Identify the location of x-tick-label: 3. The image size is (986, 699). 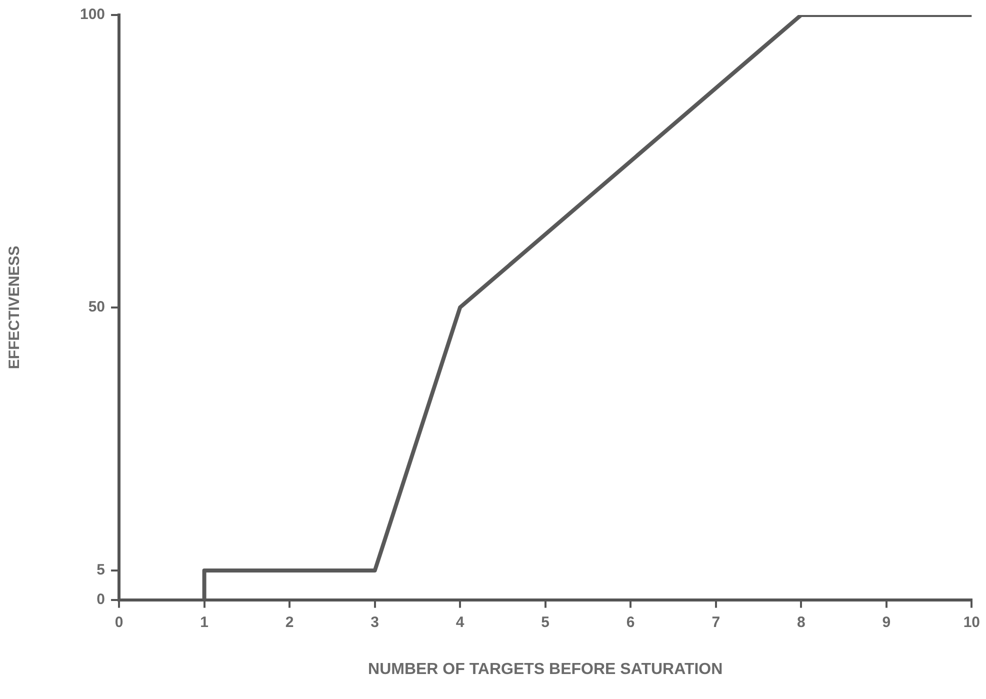
(374, 622).